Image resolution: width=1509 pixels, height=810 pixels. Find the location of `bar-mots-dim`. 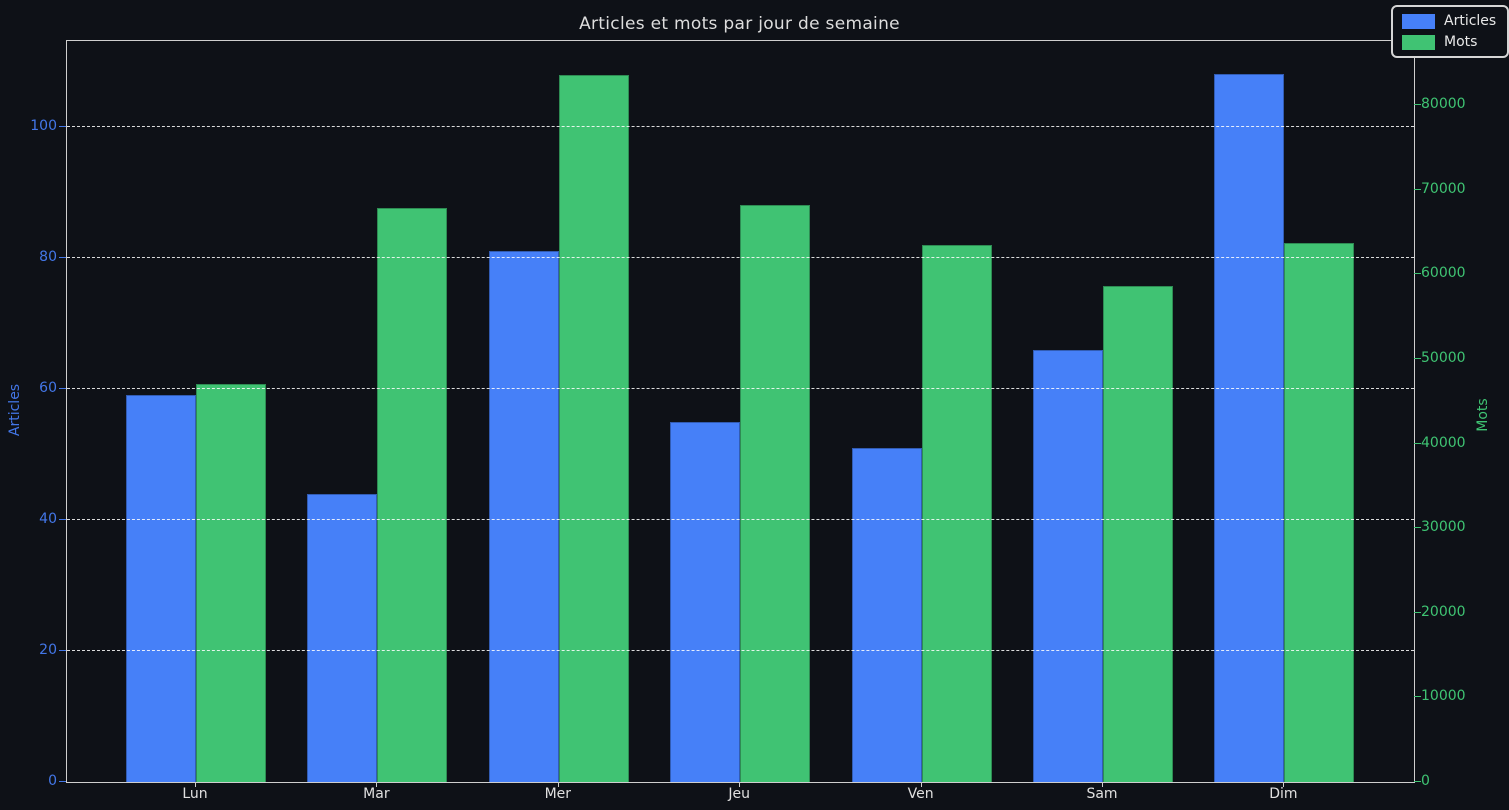

bar-mots-dim is located at coordinates (1319, 512).